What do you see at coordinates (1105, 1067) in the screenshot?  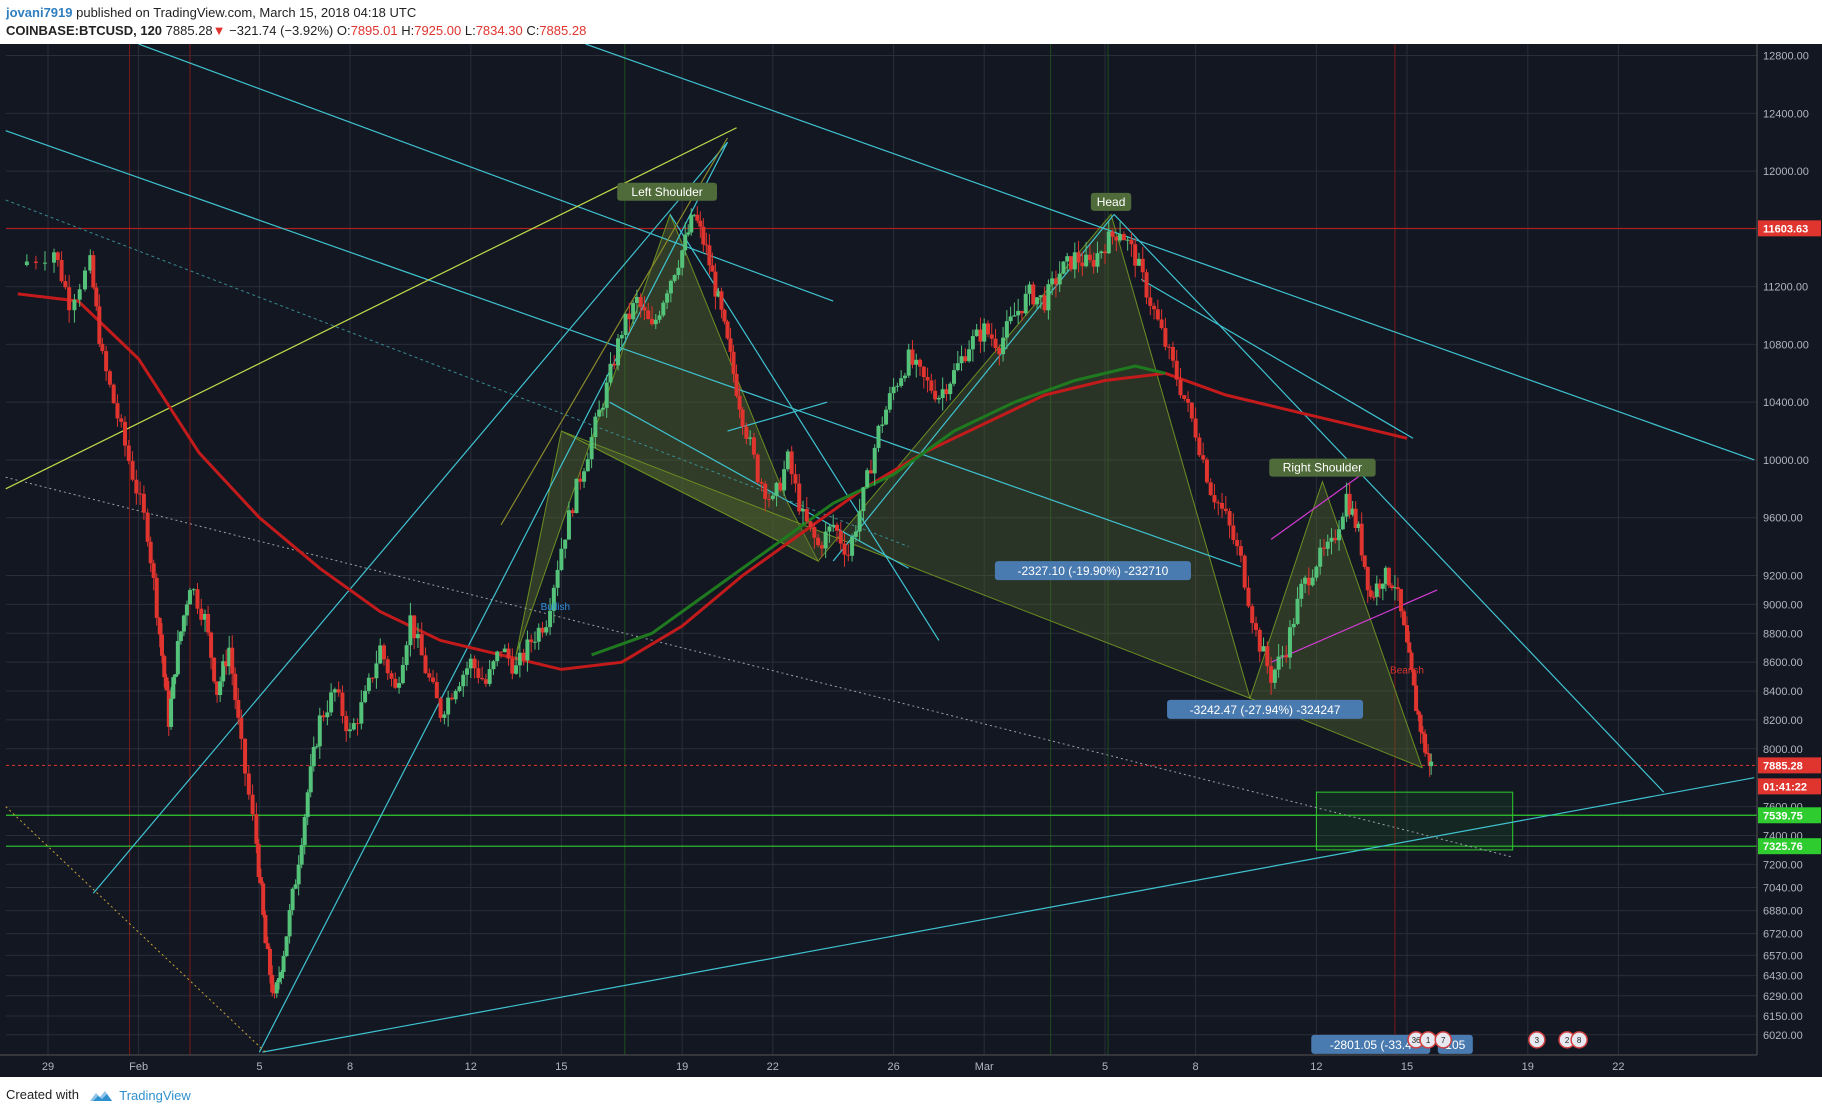 I see `time-tick-label: 5` at bounding box center [1105, 1067].